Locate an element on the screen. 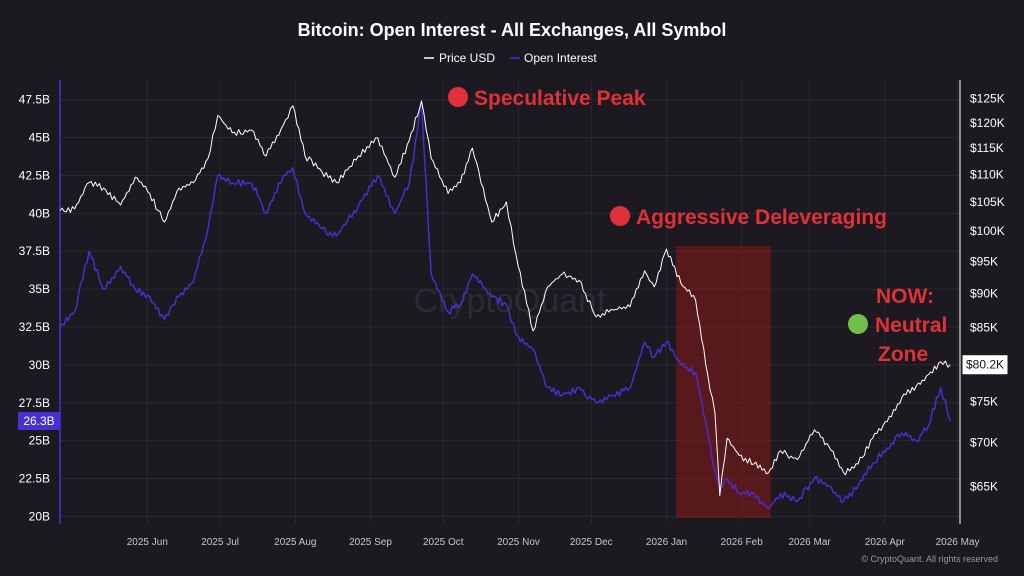 This screenshot has height=576, width=1024. annotation-speculative-peak: Speculative Peak is located at coordinates (547, 98).